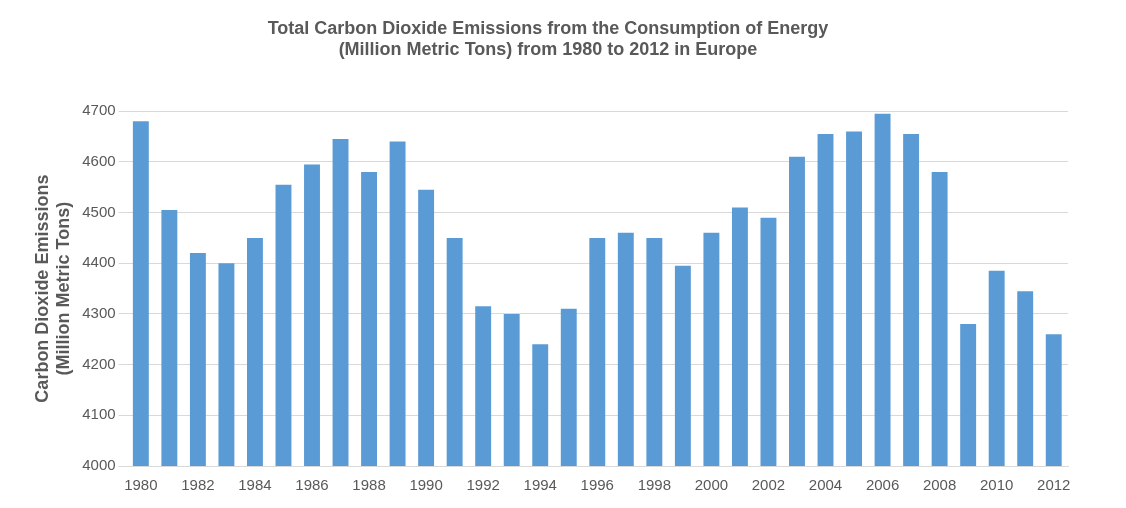  What do you see at coordinates (255, 485) in the screenshot?
I see `x-tick-label: 1984` at bounding box center [255, 485].